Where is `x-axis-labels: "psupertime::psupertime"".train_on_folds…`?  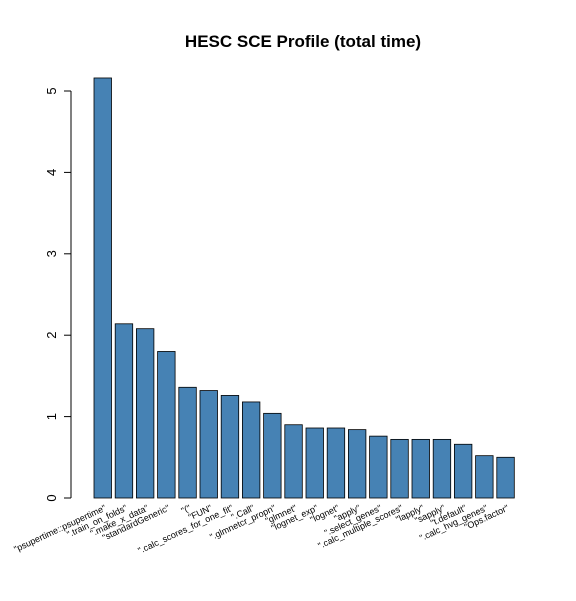
x-axis-labels: "psupertime::psupertime"".train_on_folds… is located at coordinates (261, 529).